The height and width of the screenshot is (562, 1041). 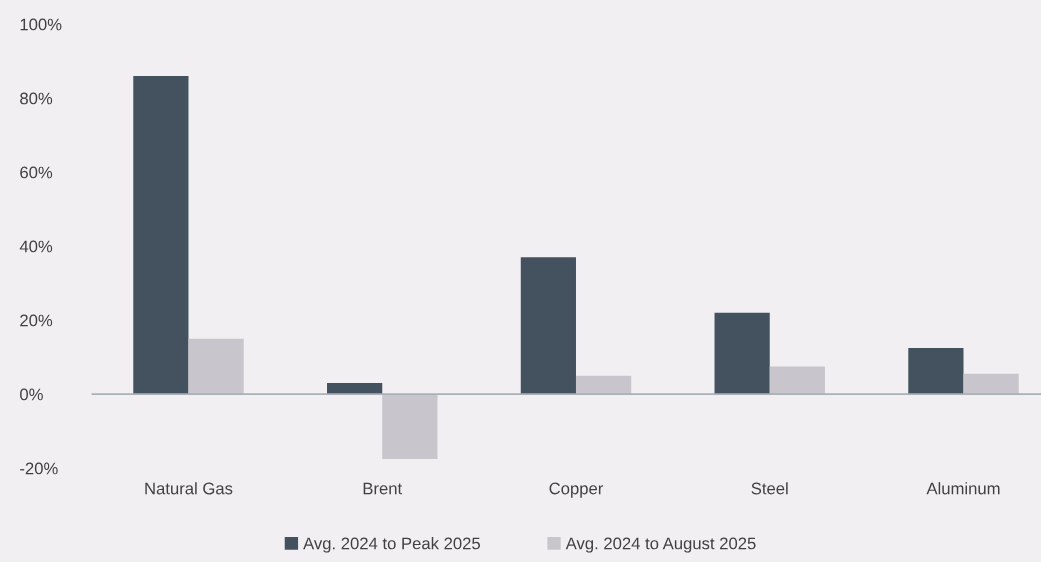 I want to click on x-tick-label: Steel, so click(x=769, y=488).